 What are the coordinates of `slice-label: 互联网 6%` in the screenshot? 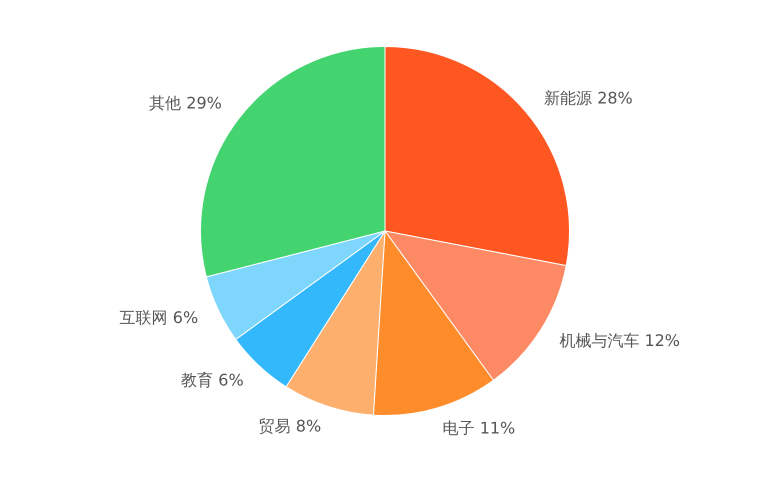 It's located at (159, 318).